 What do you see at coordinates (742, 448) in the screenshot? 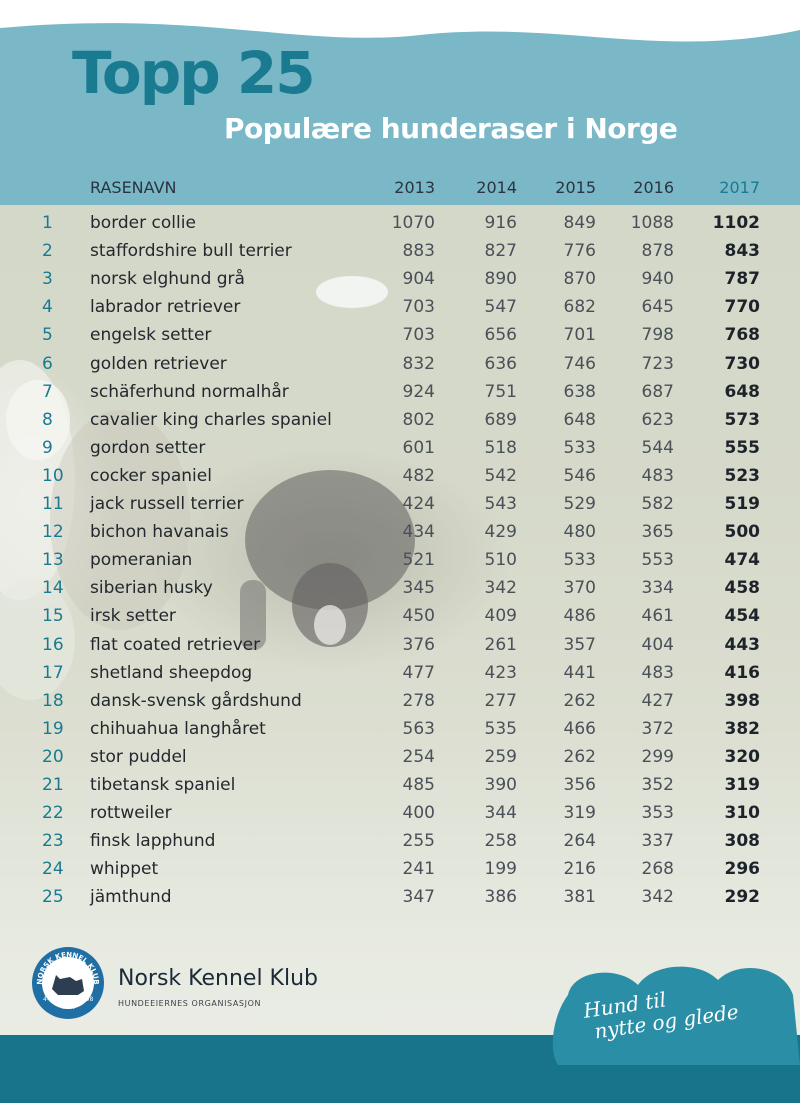
I see `row-value: 555` at bounding box center [742, 448].